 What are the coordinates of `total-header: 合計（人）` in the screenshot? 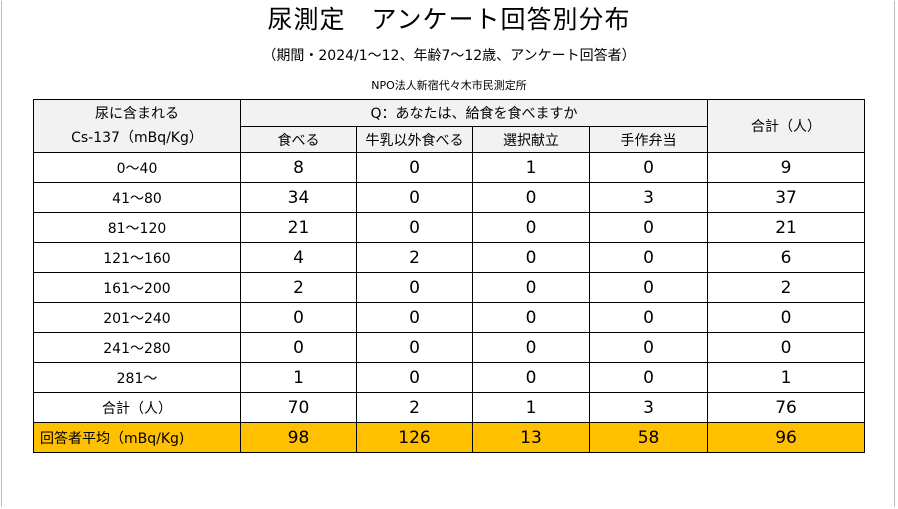 It's located at (786, 126).